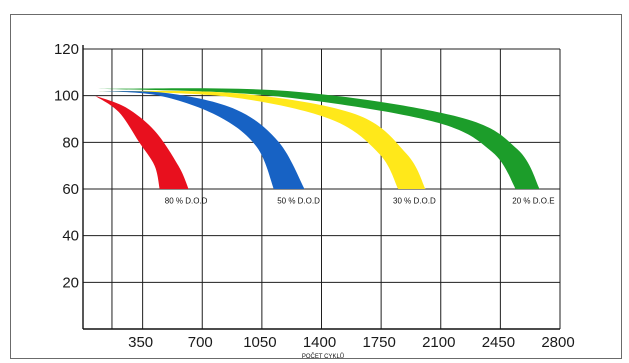 This screenshot has width=629, height=363. Describe the element at coordinates (298, 200) in the screenshot. I see `band-label-50-d-o-d: 50 % D.O.D` at that location.